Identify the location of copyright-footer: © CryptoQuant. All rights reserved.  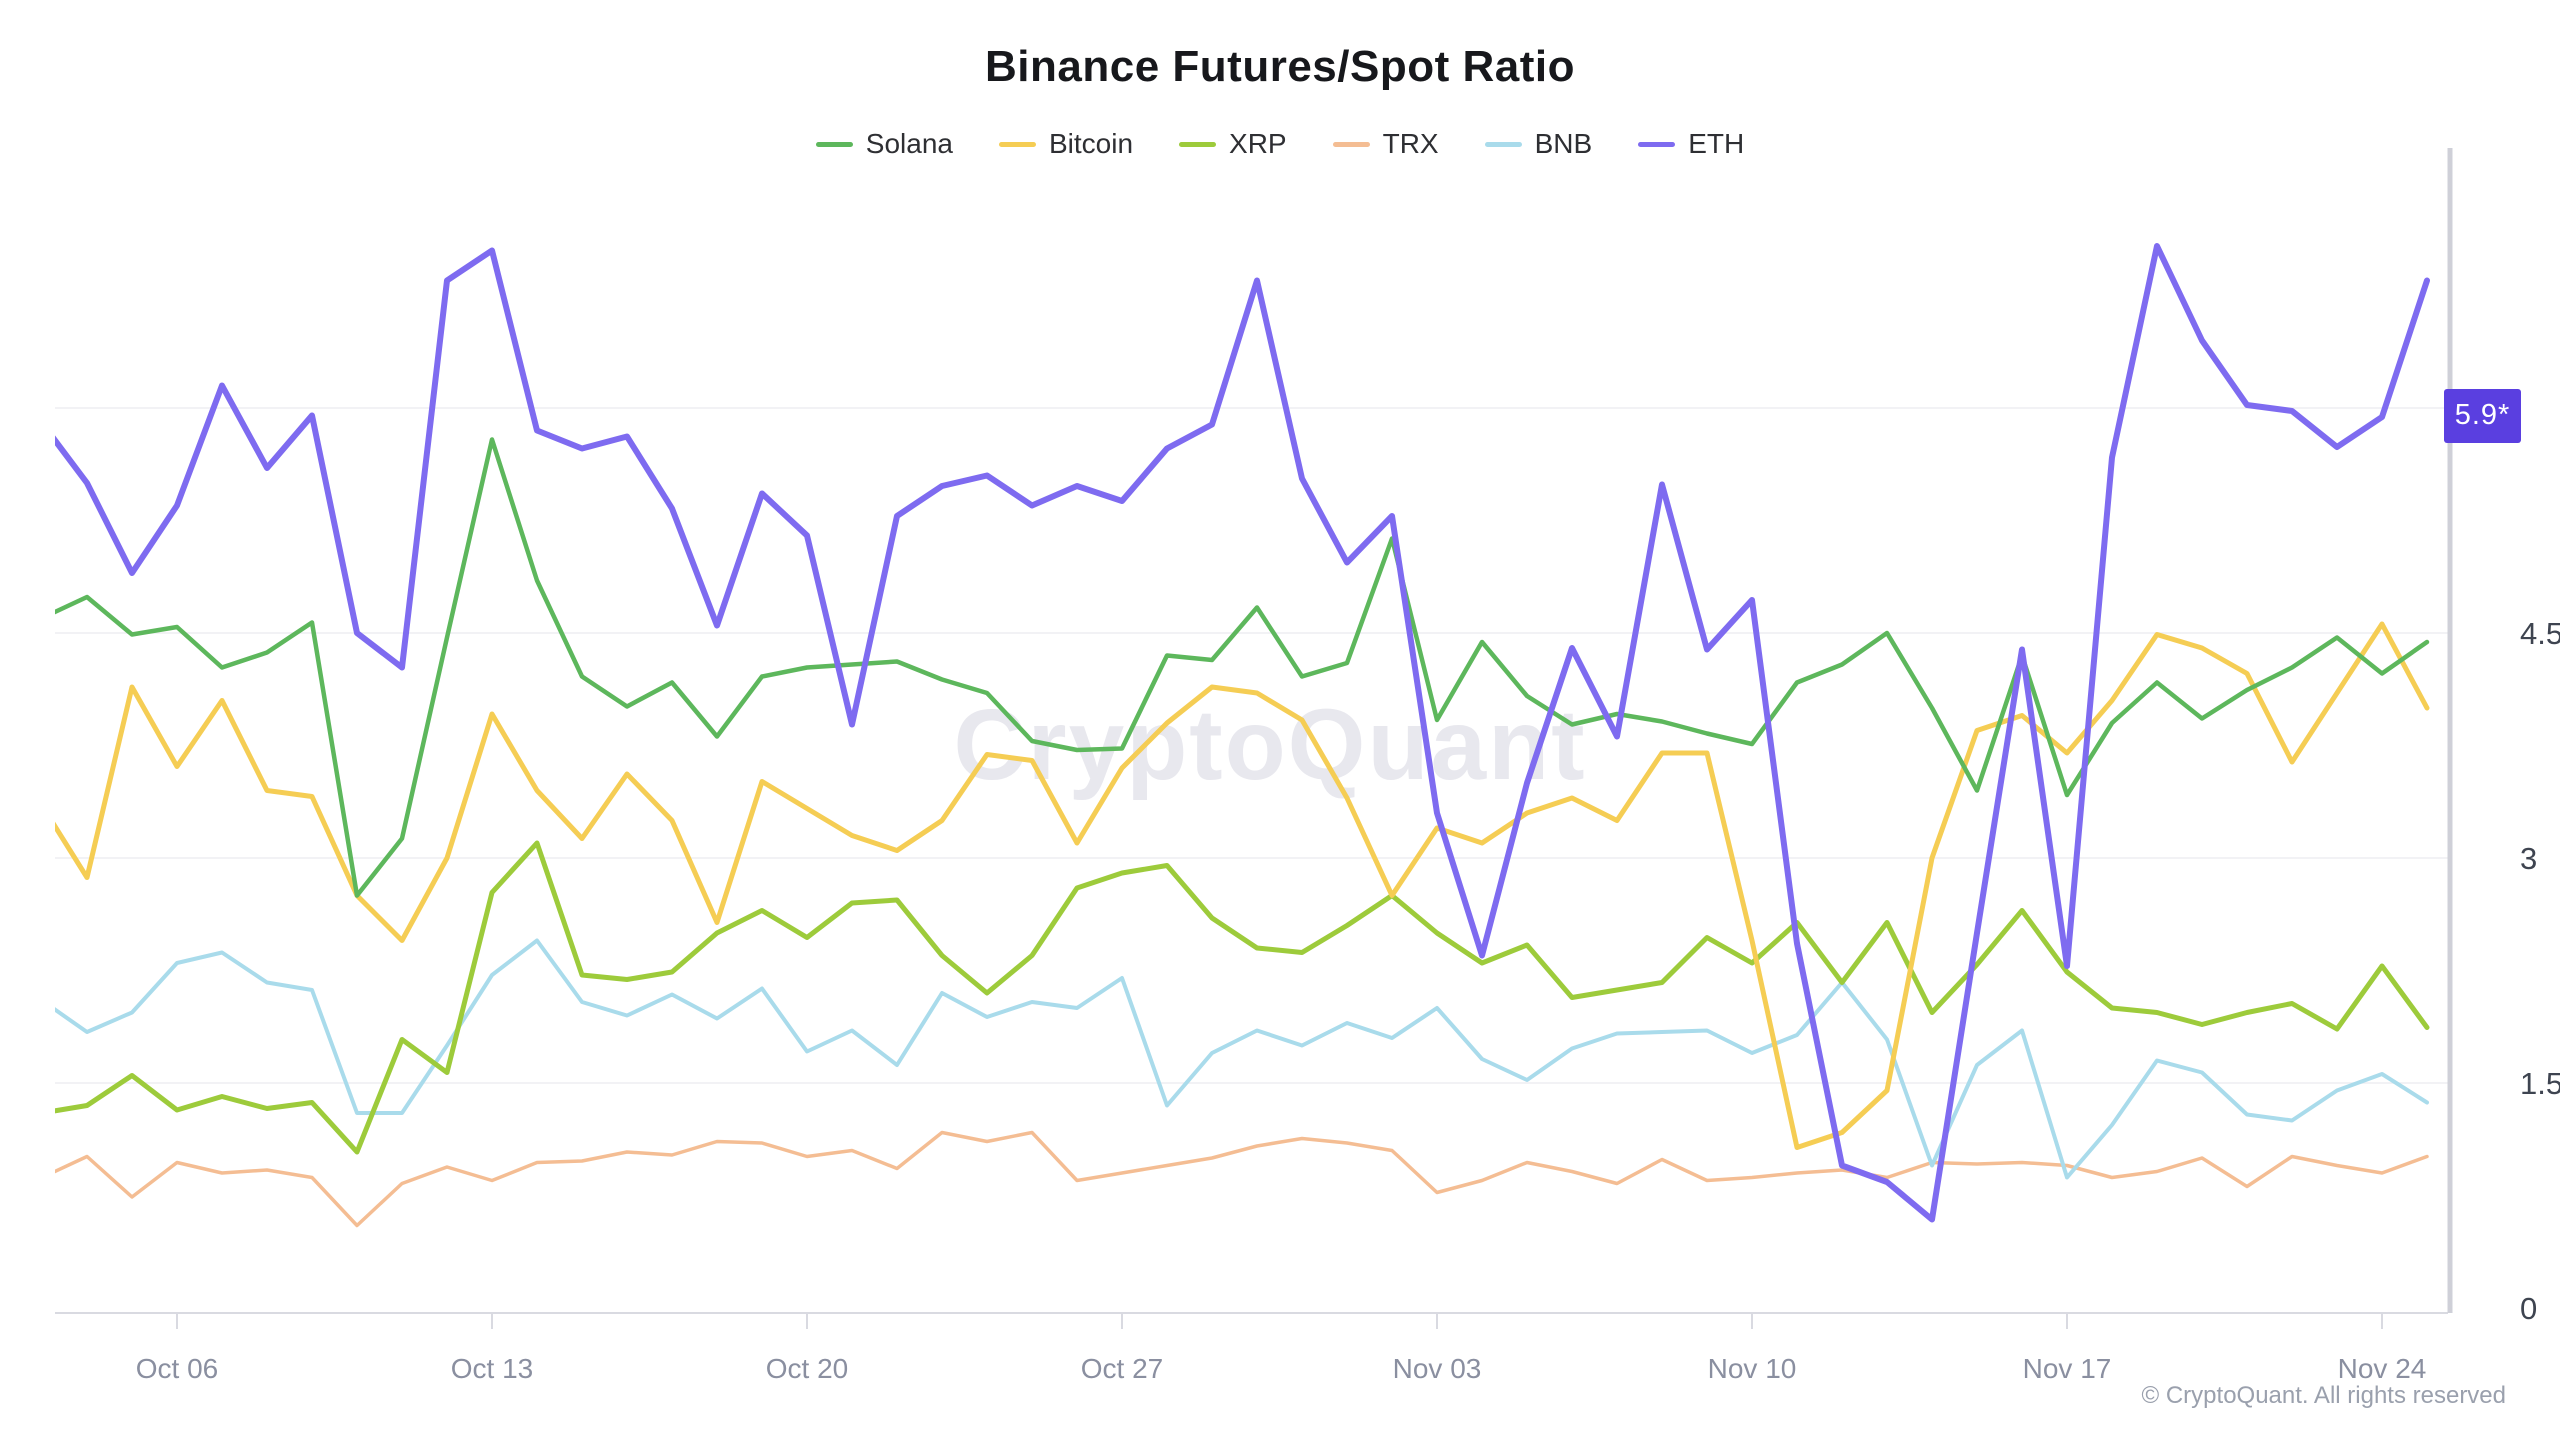
(2324, 1395).